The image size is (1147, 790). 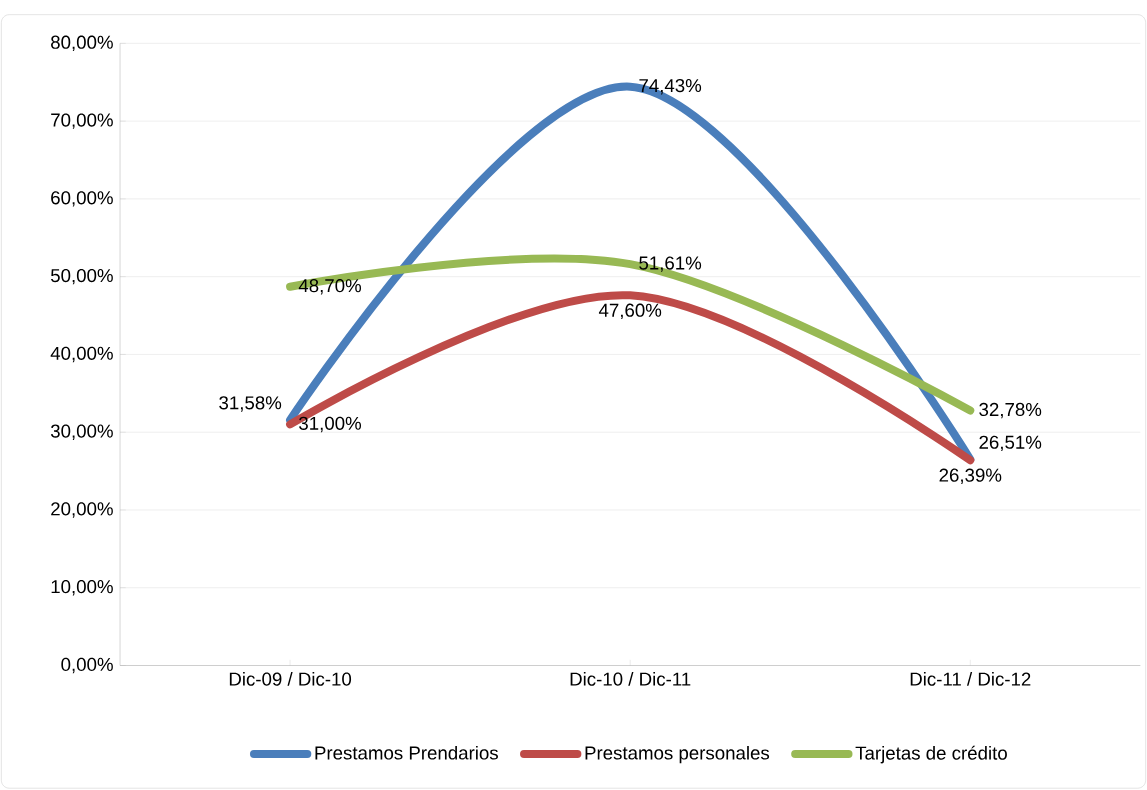 I want to click on y-tick-label: 0,00%, so click(x=87, y=666).